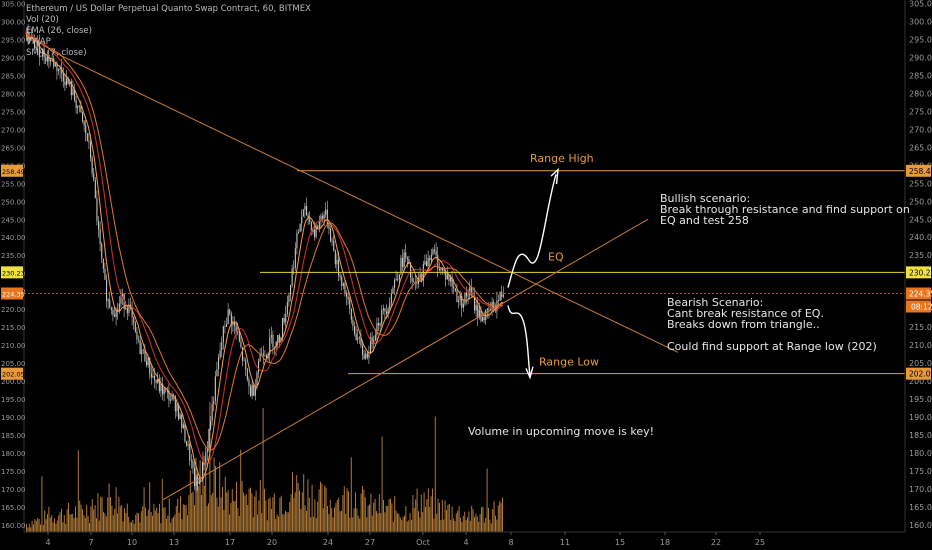 The image size is (932, 550). Describe the element at coordinates (13, 294) in the screenshot. I see `svg-text: 224.35` at that location.